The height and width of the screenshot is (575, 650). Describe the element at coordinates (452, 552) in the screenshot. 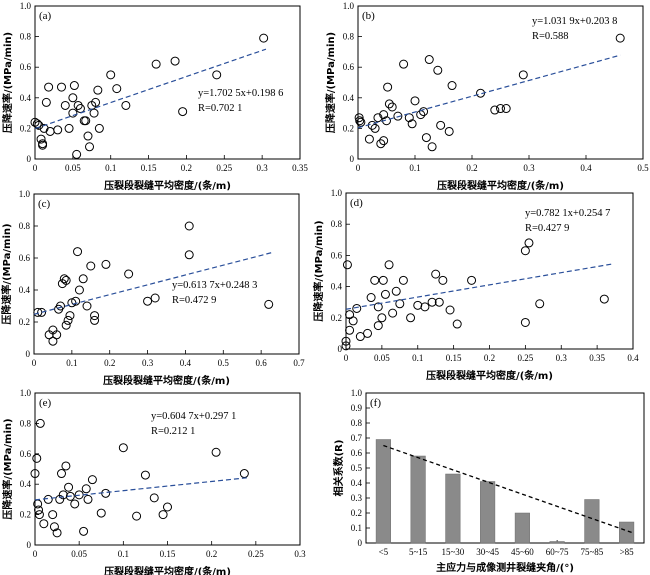

I see `x-tick-label: 15~30` at that location.